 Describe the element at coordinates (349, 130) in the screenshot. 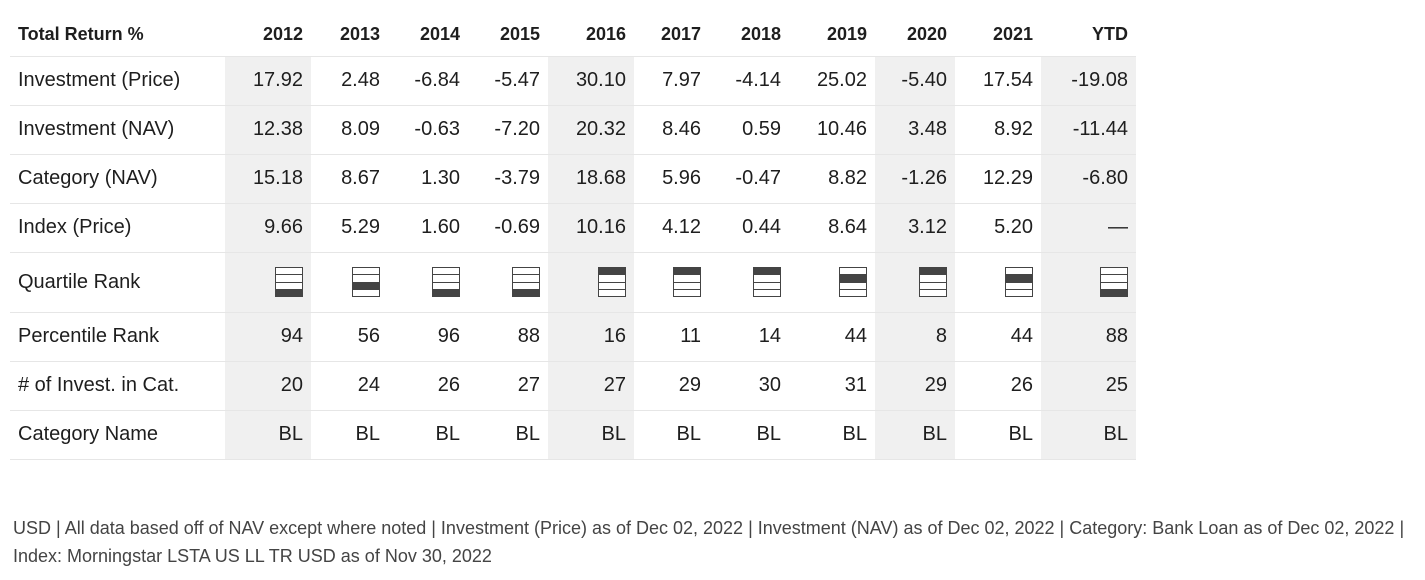

I see `table-cell: 8.09` at that location.